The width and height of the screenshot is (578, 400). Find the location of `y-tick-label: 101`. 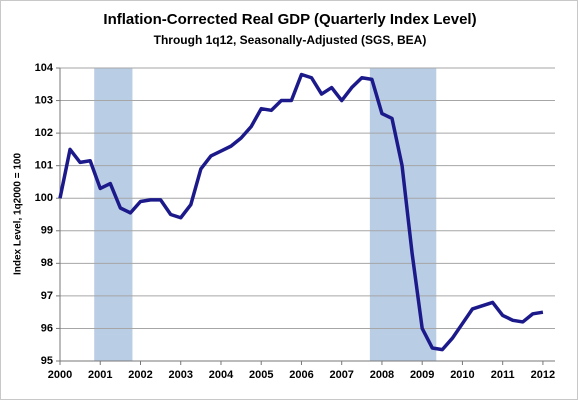

y-tick-label: 101 is located at coordinates (44, 166).